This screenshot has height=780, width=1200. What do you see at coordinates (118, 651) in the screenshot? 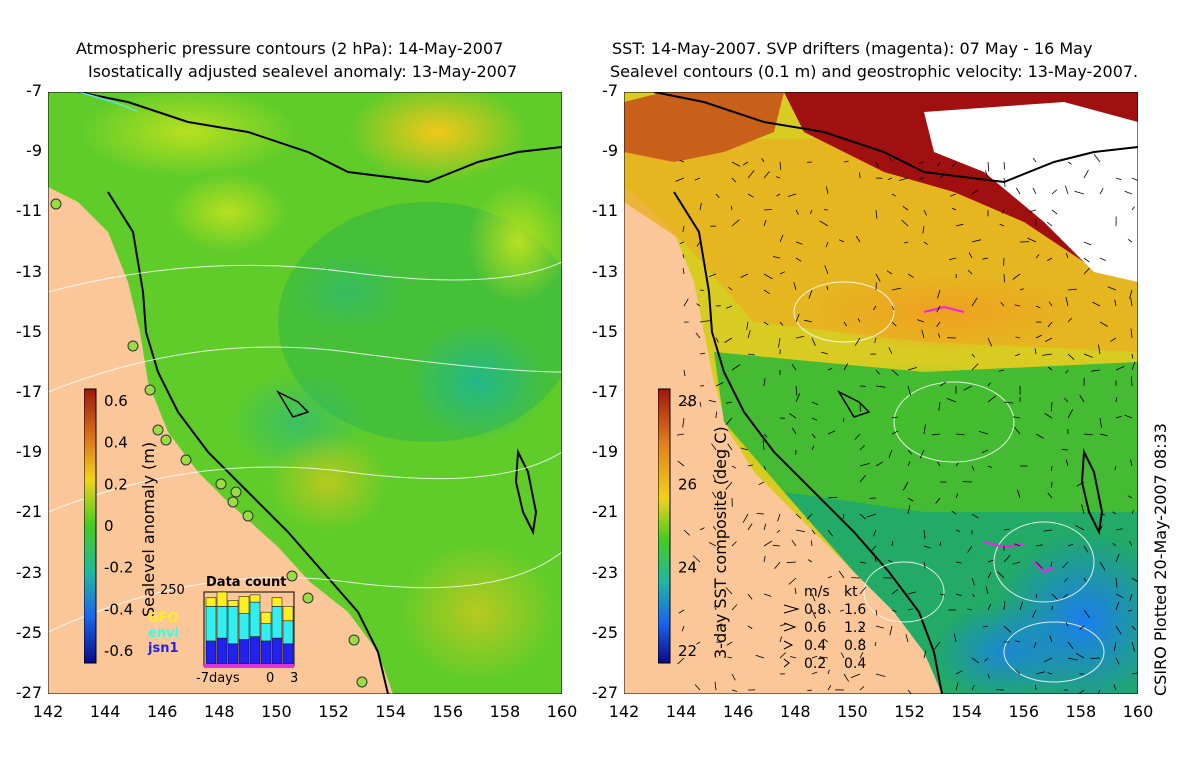
I see `sealevel-colorbar-tick-label: -0.6` at bounding box center [118, 651].